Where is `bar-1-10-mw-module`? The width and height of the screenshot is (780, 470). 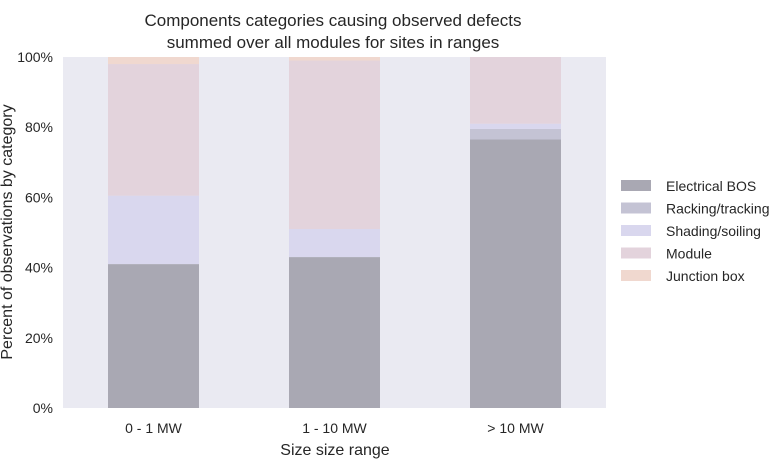 bar-1-10-mw-module is located at coordinates (334, 144).